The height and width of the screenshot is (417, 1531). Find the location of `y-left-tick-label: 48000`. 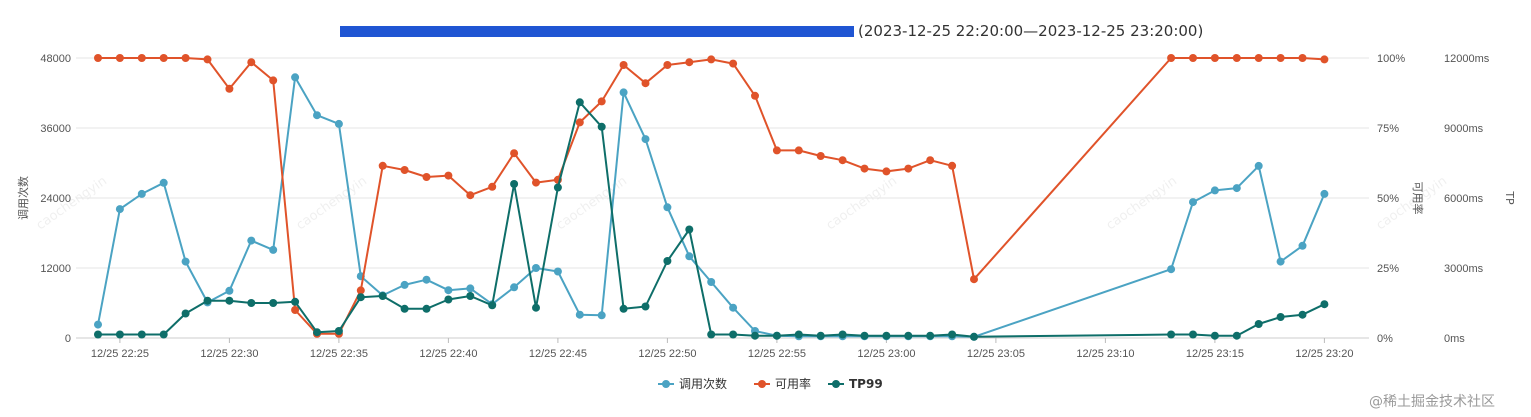

y-left-tick-label: 48000 is located at coordinates (55, 59).